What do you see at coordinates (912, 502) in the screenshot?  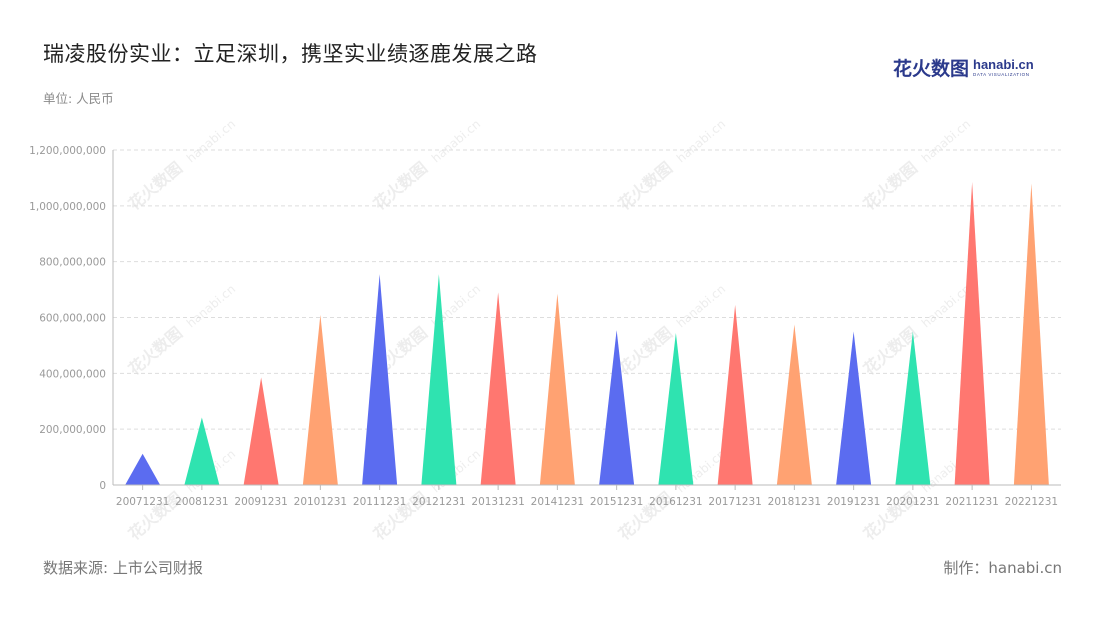 I see `x-tick-label: 20201231` at bounding box center [912, 502].